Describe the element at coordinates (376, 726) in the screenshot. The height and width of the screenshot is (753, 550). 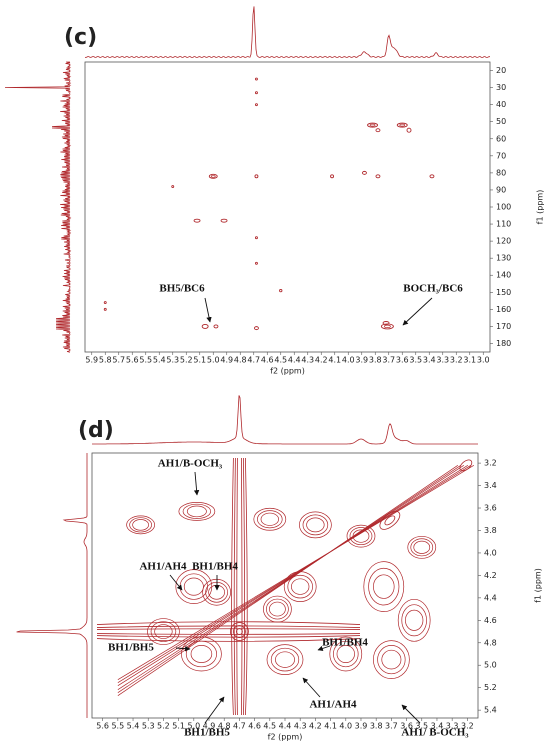
I see `x-tick-label: 3.8` at that location.